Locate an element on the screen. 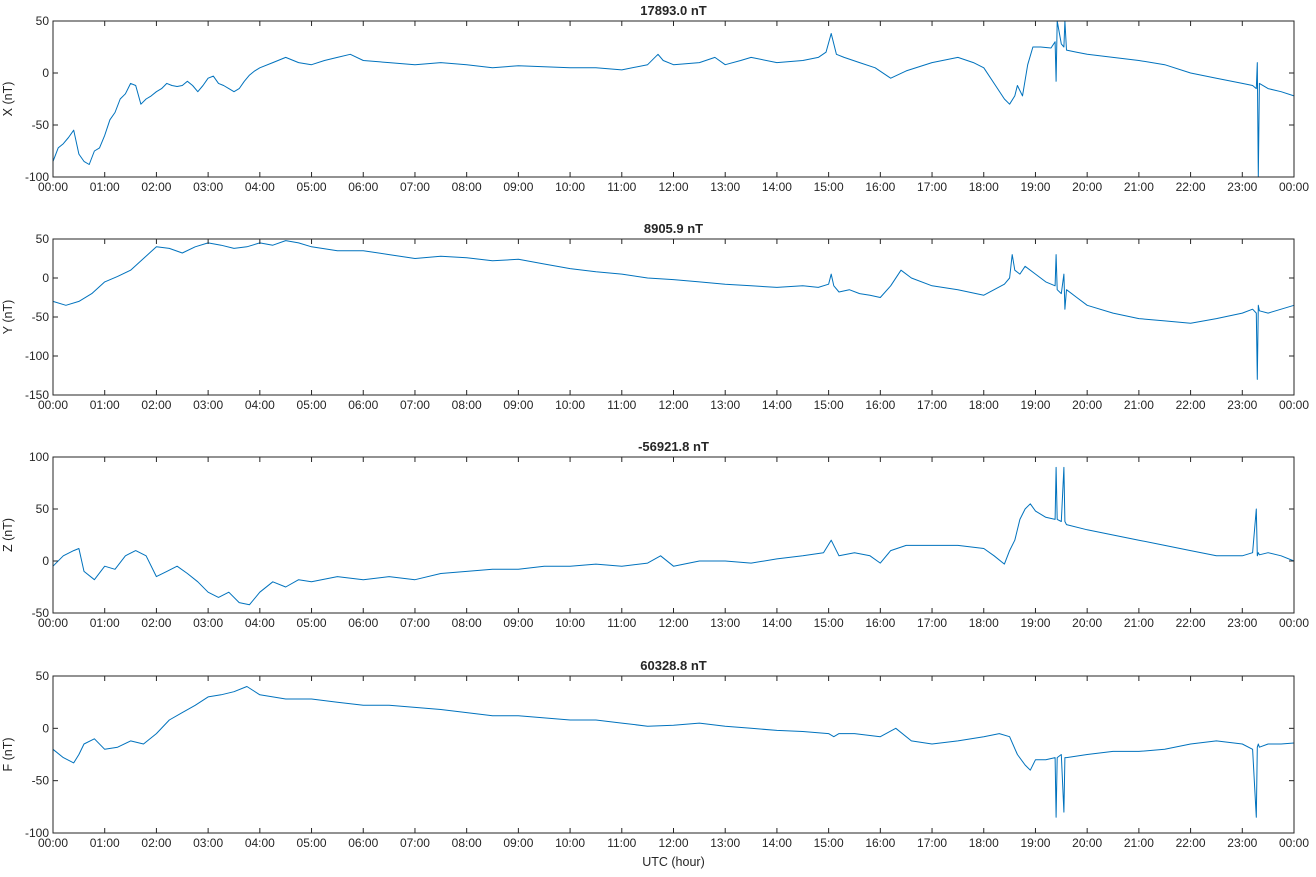  panel-title: 60328.8 nT is located at coordinates (673, 665).